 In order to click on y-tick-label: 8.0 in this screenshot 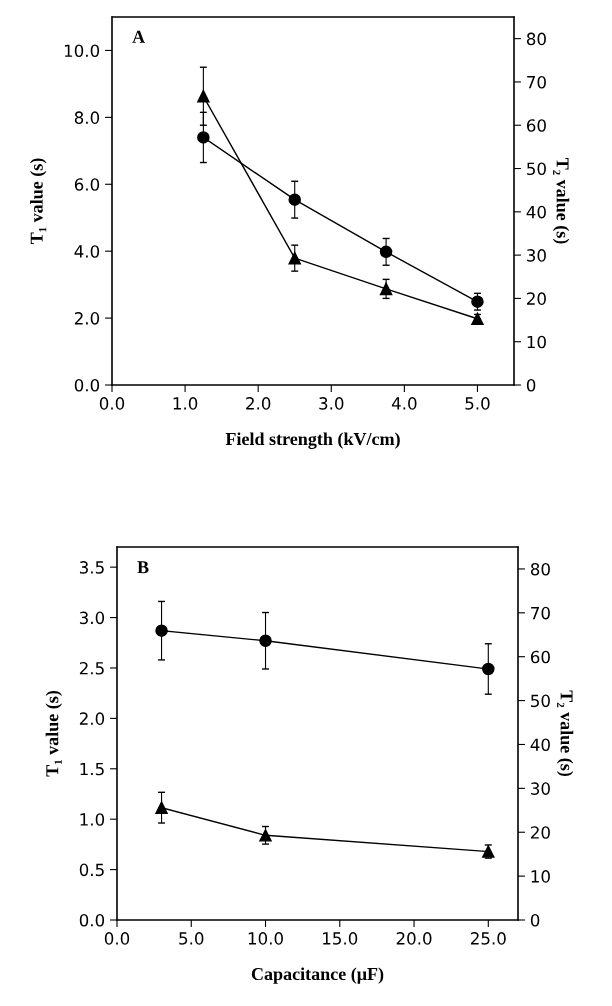, I will do `click(87, 117)`.